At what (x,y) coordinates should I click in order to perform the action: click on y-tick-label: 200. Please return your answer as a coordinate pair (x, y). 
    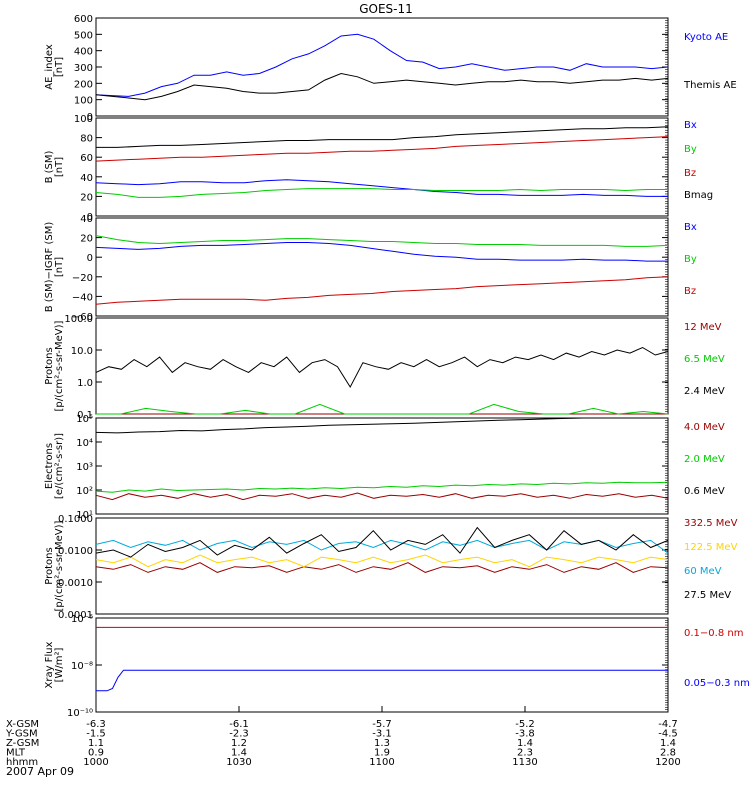
    Looking at the image, I should click on (83, 84).